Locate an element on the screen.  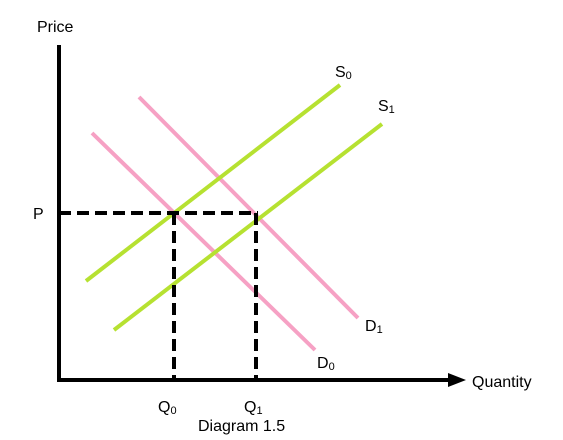
curve-label-s1: S1 is located at coordinates (386, 107).